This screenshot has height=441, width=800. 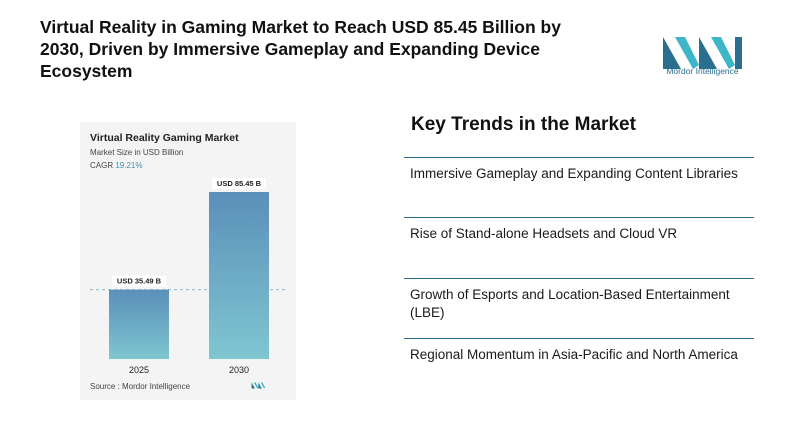 I want to click on trends-heading: Key Trends in the Market, so click(x=523, y=124).